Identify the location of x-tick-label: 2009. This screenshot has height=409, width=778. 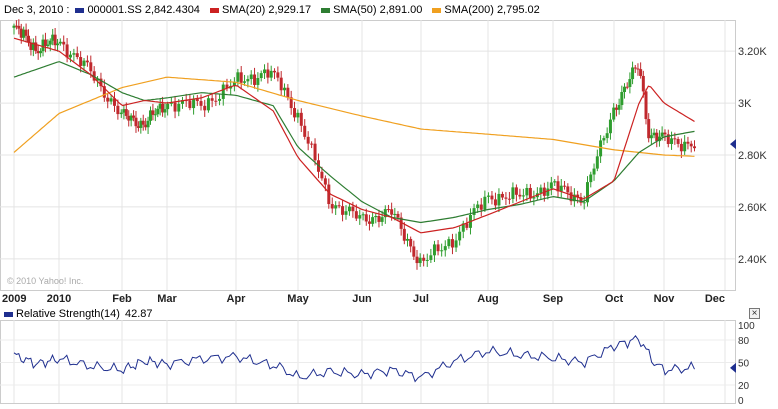
(14, 299).